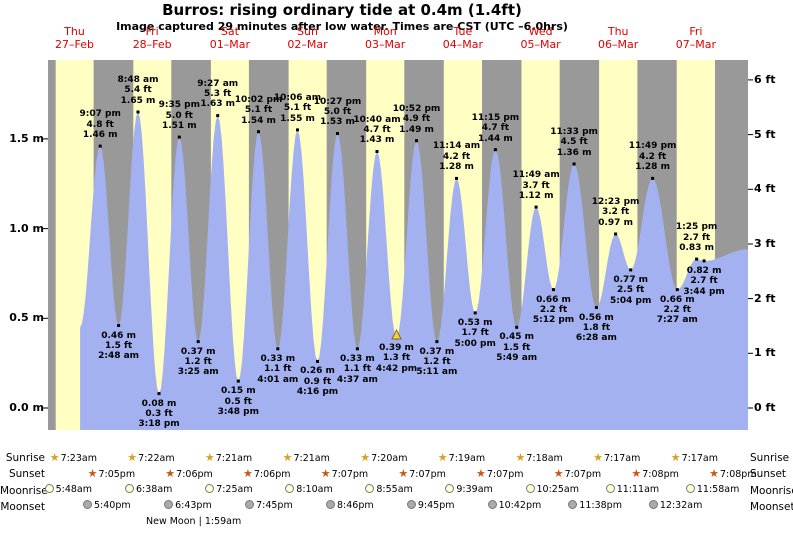 Image resolution: width=793 pixels, height=537 pixels. I want to click on tide-event-label: 11:49 am 3.7 ft 1.12 m, so click(536, 185).